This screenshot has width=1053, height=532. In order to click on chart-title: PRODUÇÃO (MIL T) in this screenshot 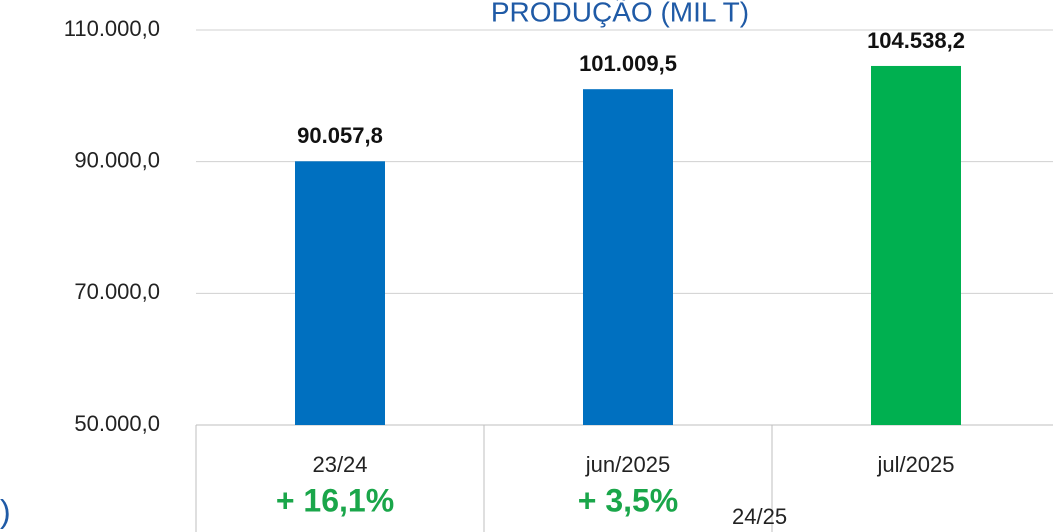, I will do `click(620, 13)`.